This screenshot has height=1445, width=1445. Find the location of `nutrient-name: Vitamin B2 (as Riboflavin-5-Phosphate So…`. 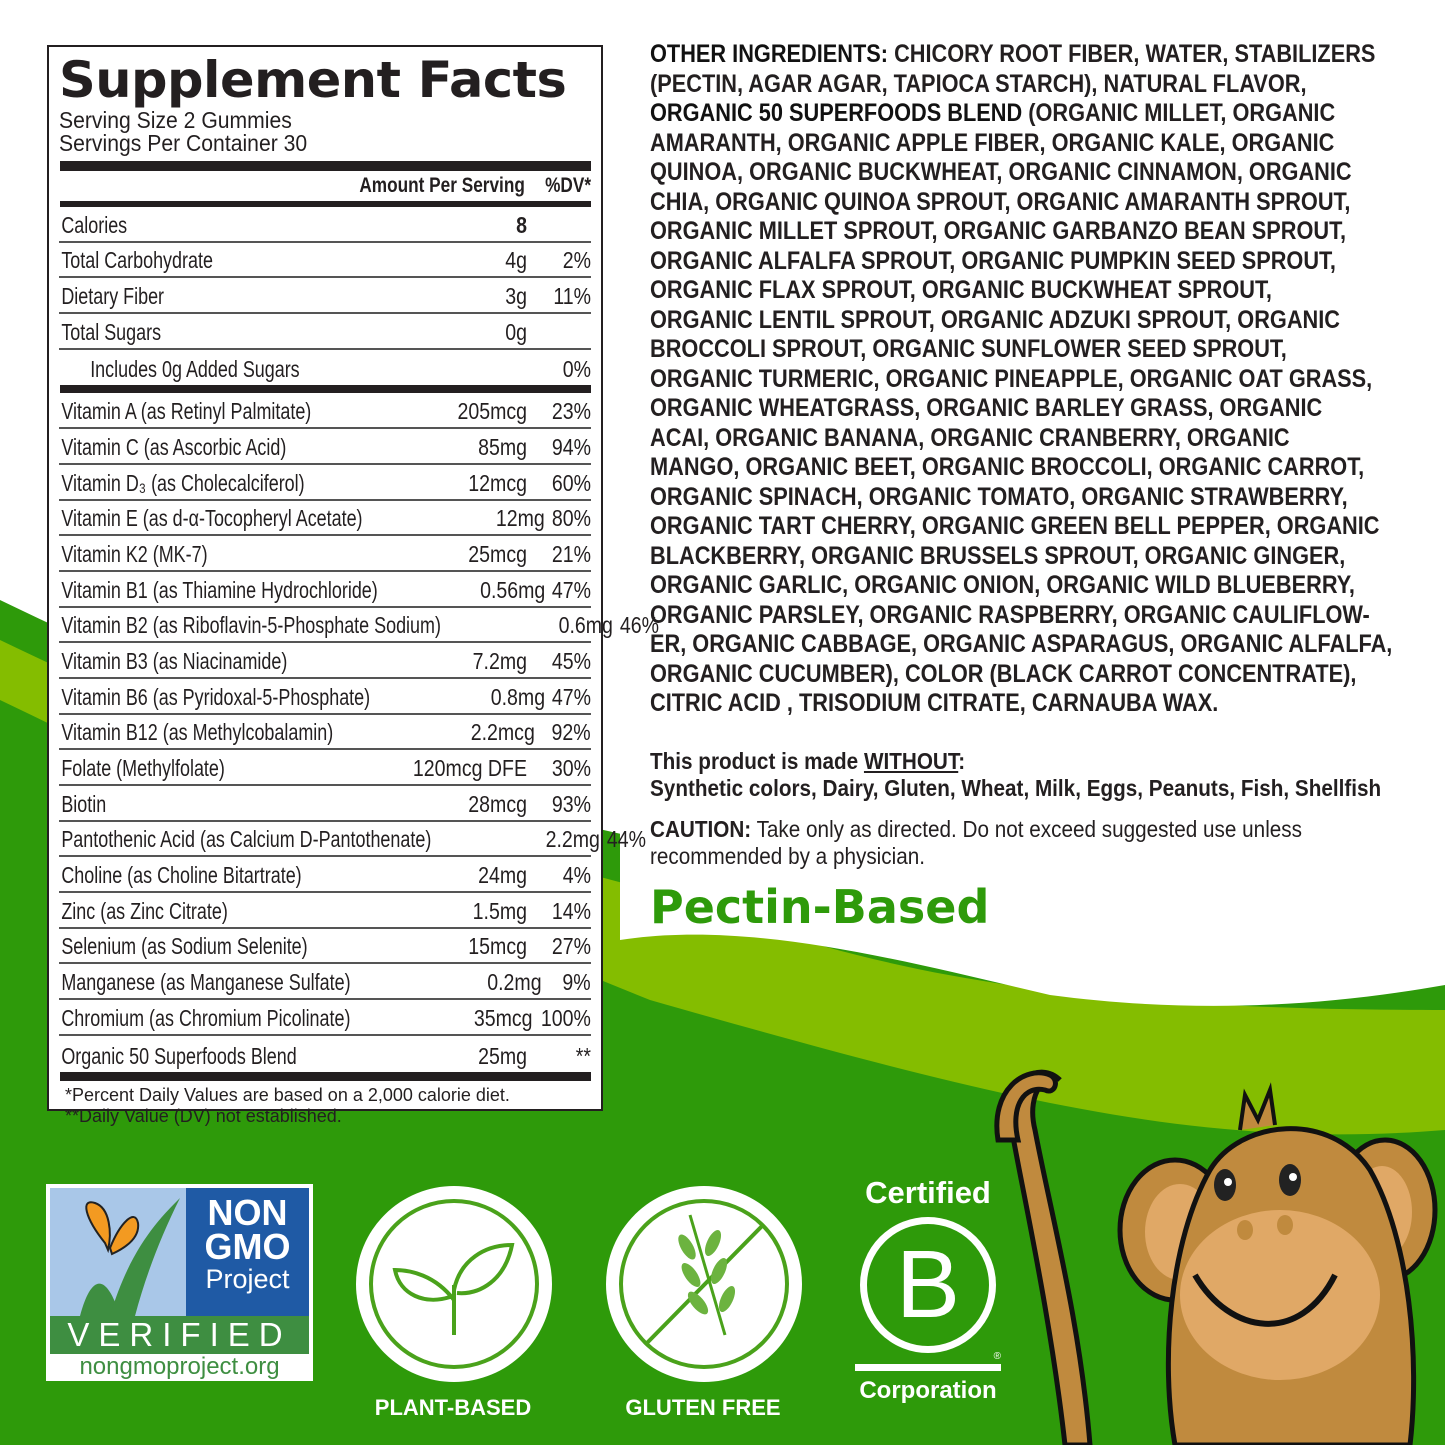

nutrient-name: Vitamin B2 (as Riboflavin-5-Phosphate So… is located at coordinates (251, 625).